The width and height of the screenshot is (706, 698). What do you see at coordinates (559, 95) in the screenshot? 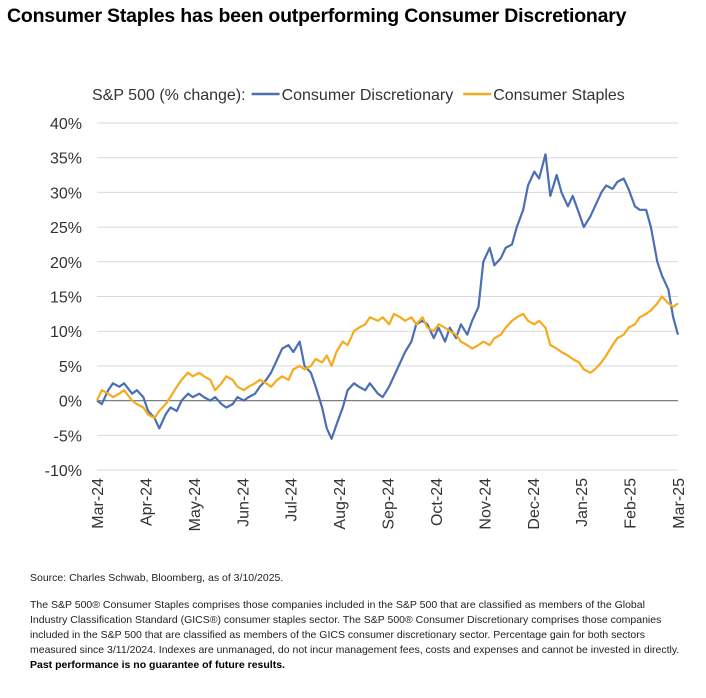
I see `legend-label-staples: Consumer Staples` at bounding box center [559, 95].